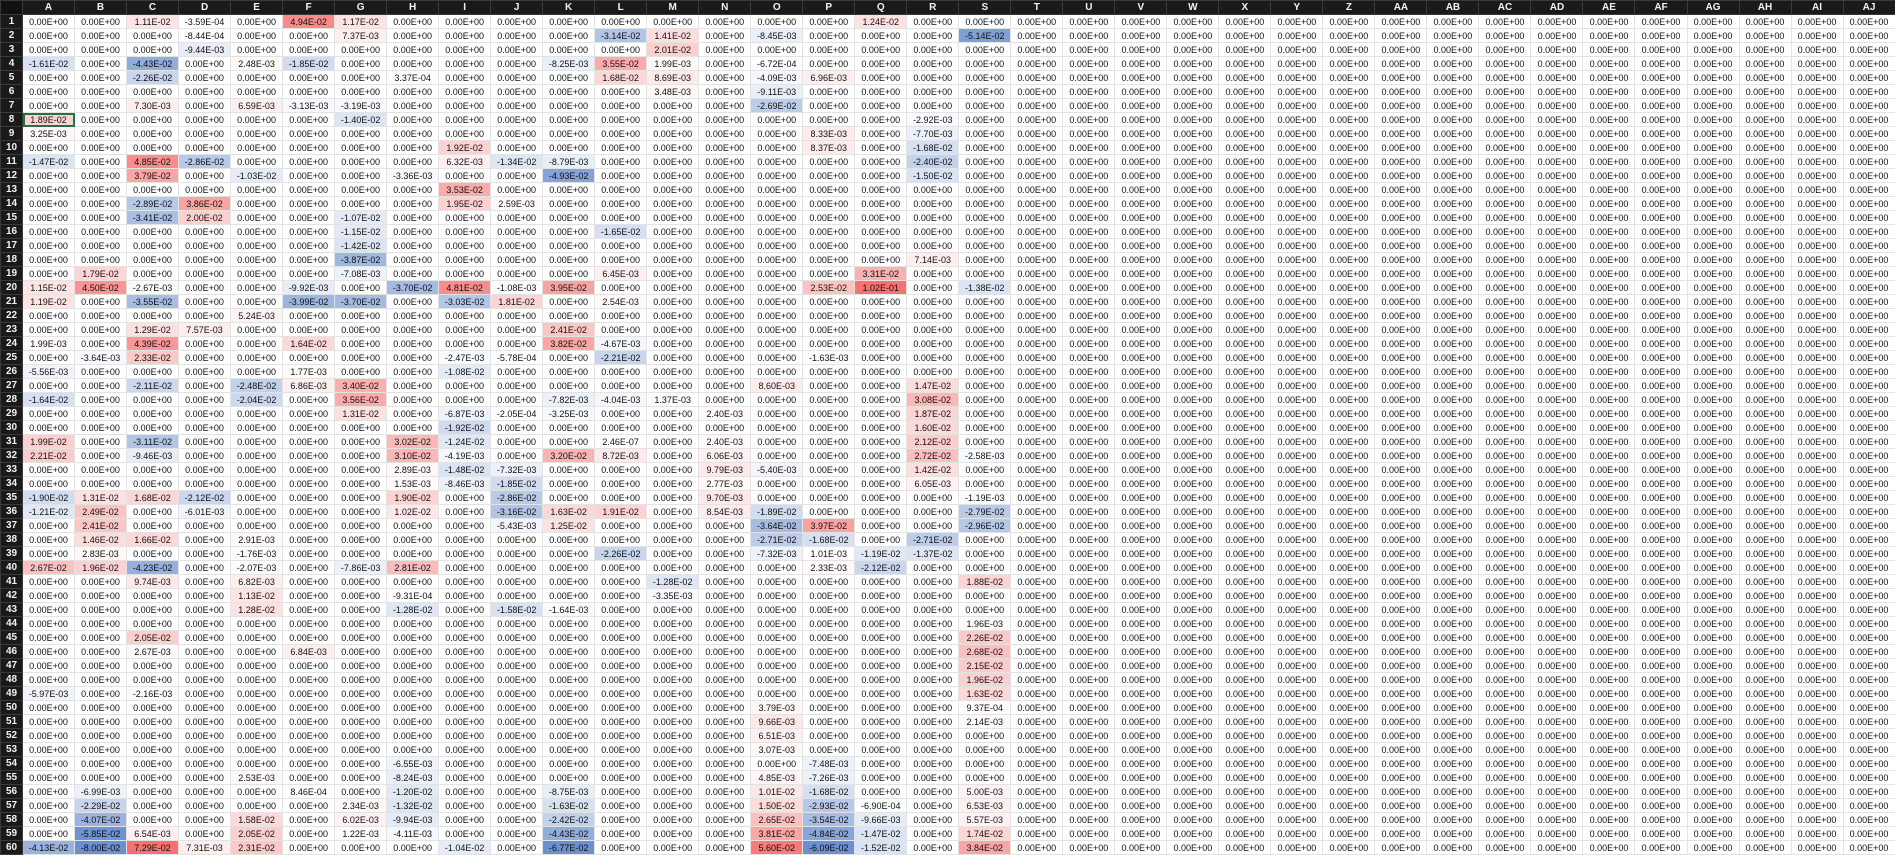  I want to click on cell-ah53: 0.00E+00, so click(1765, 750).